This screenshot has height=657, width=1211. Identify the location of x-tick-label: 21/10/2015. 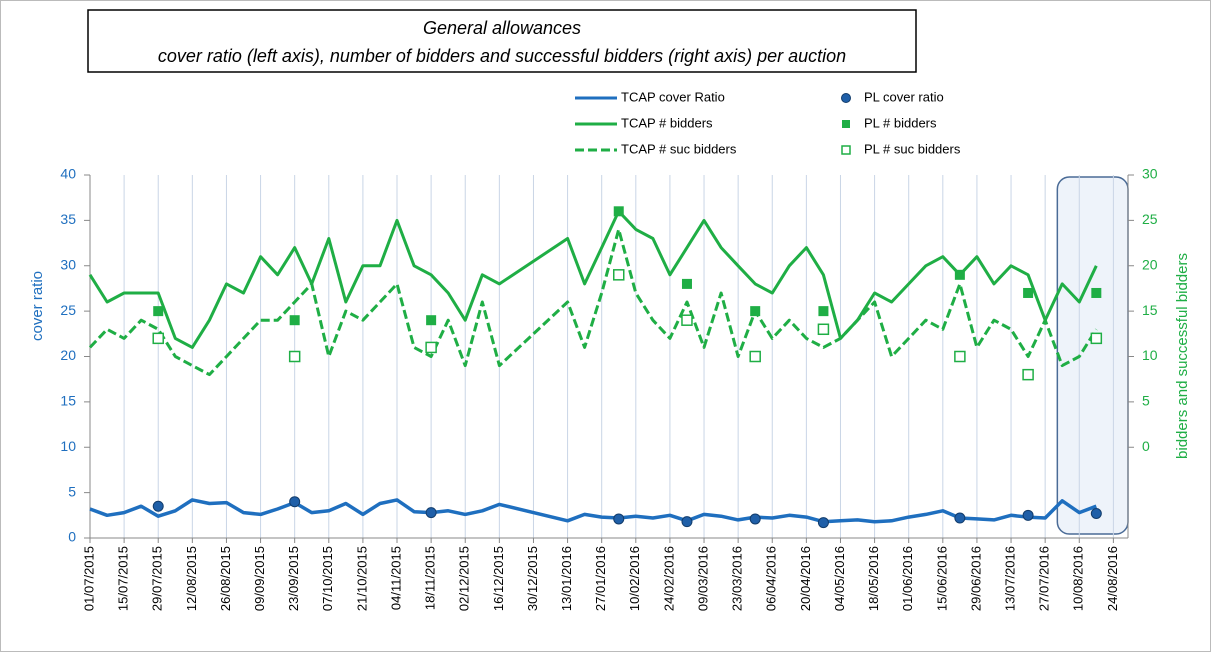
(361, 578).